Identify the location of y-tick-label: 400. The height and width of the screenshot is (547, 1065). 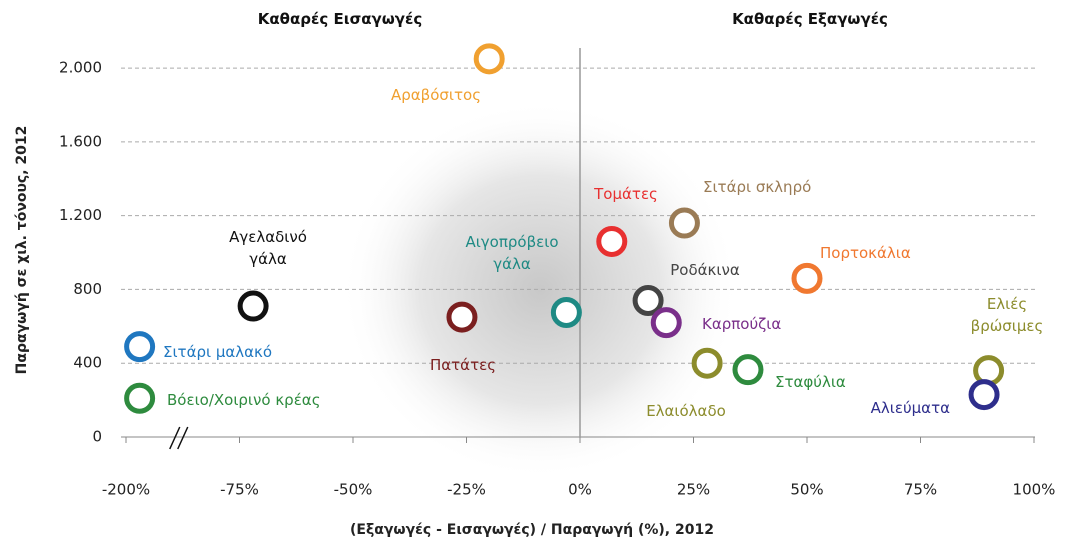
(87, 363).